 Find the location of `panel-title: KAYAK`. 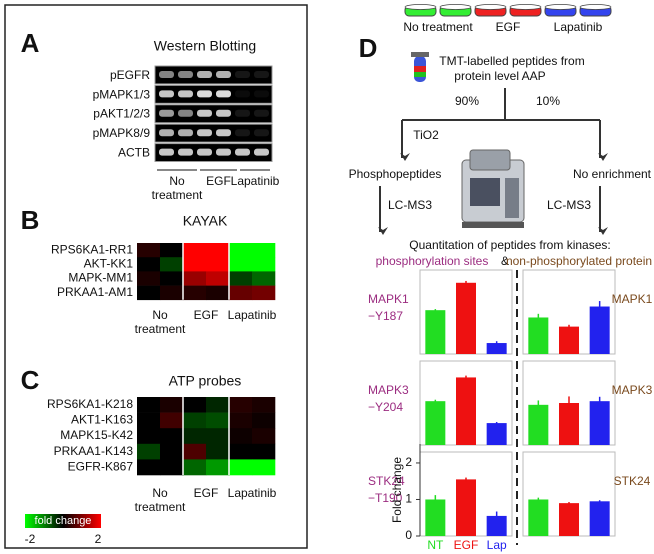

panel-title: KAYAK is located at coordinates (205, 221).